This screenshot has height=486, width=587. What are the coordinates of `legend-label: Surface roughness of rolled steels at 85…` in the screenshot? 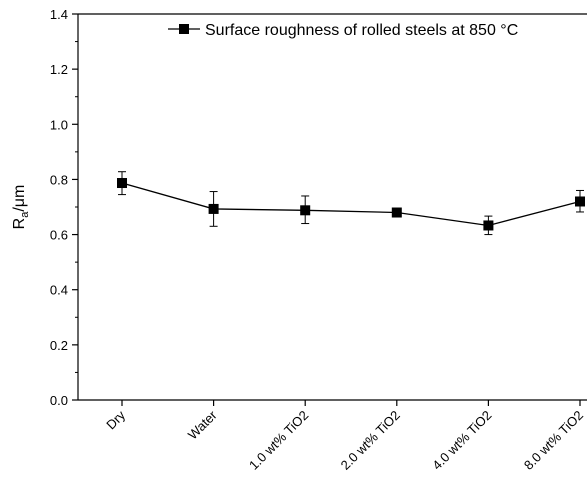 It's located at (361, 30).